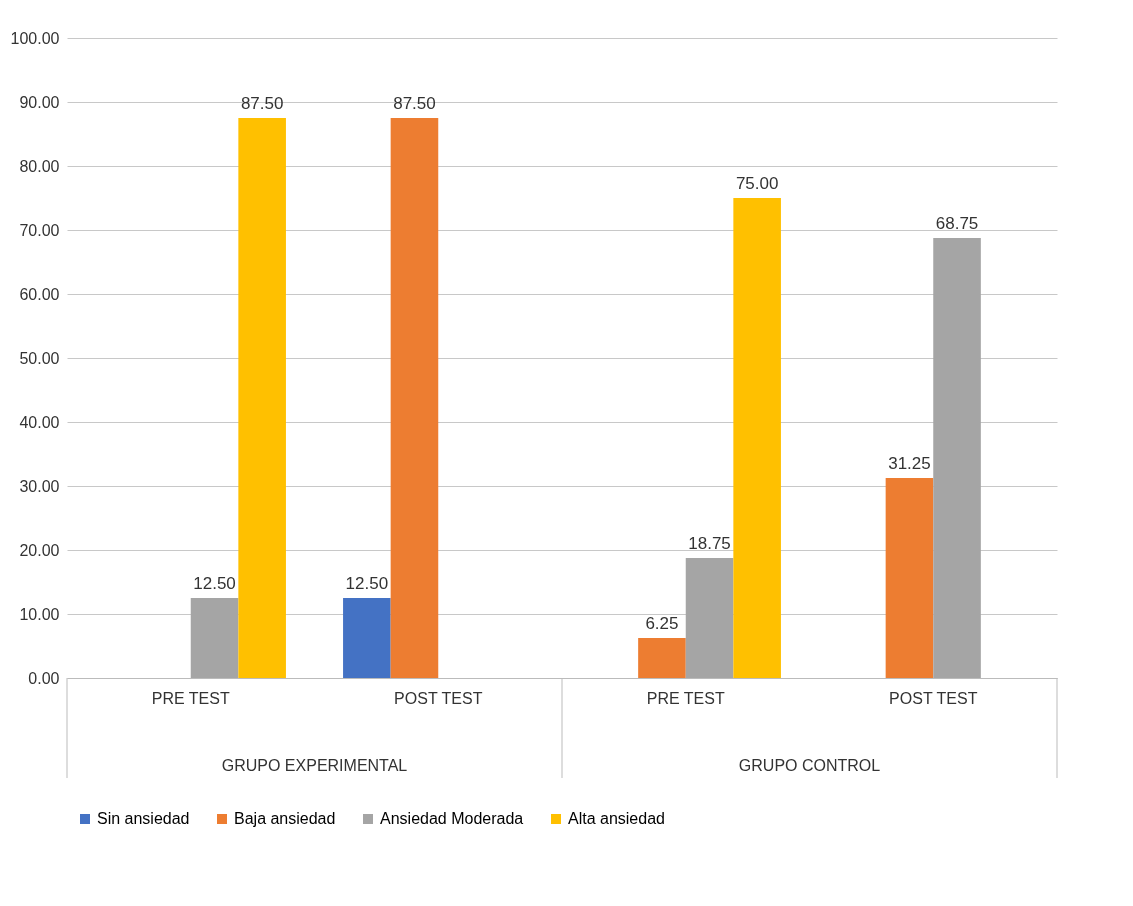 Image resolution: width=1133 pixels, height=906 pixels. What do you see at coordinates (39, 102) in the screenshot?
I see `y-tick-label: 90.00` at bounding box center [39, 102].